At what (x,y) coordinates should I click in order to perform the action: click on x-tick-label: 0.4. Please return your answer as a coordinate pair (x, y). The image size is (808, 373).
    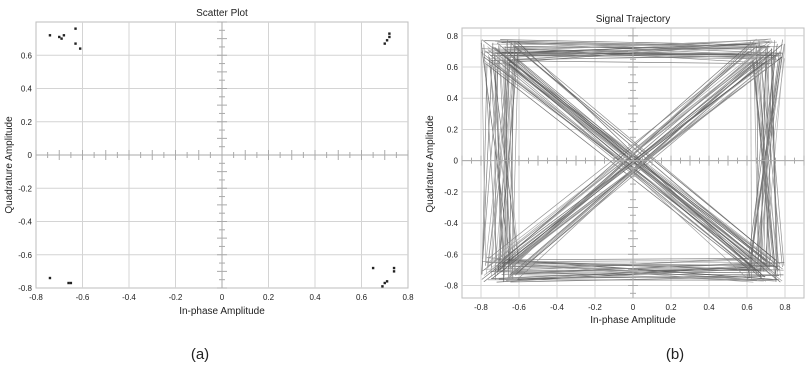
    Looking at the image, I should click on (709, 307).